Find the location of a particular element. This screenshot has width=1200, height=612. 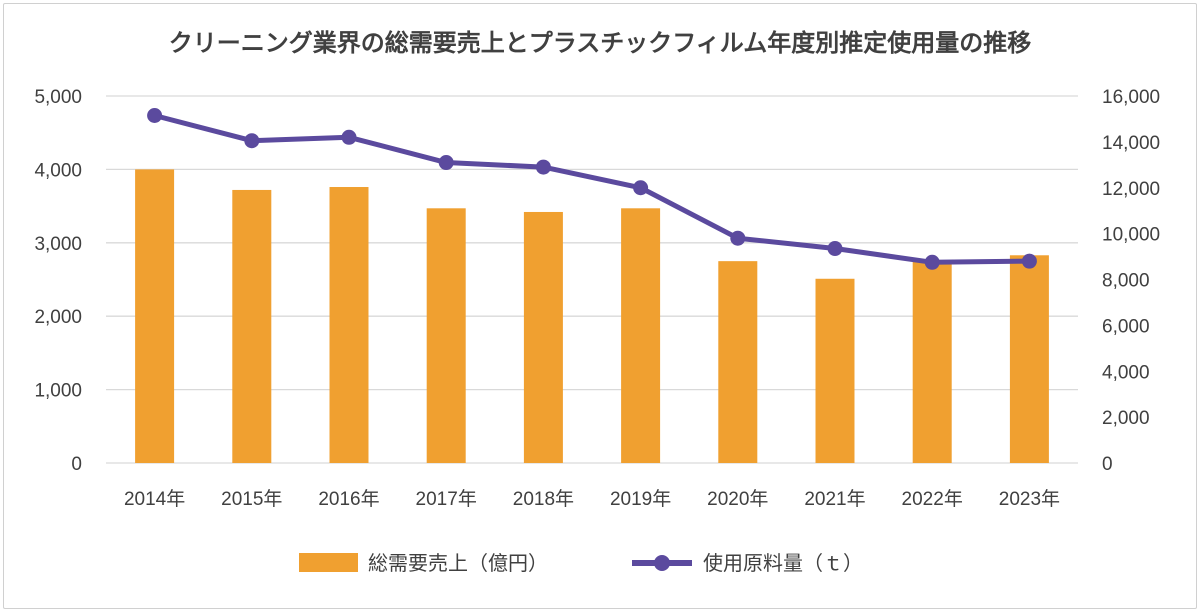

legend-bar-swatch is located at coordinates (328, 562).